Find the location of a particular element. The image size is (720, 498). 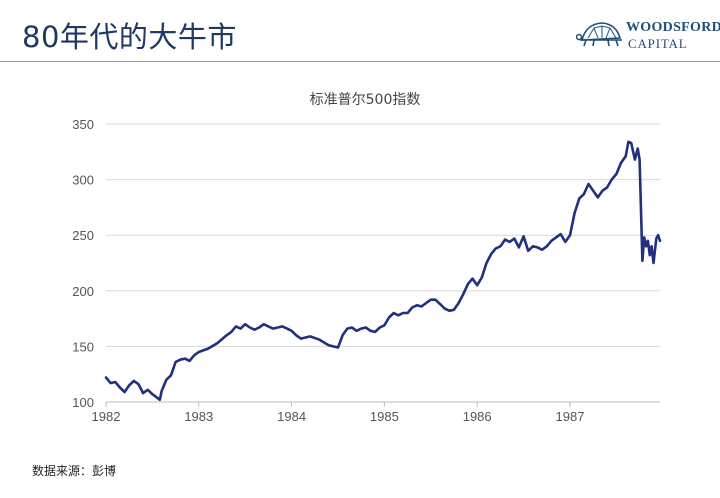

x-tick-label: 1983 is located at coordinates (198, 416).